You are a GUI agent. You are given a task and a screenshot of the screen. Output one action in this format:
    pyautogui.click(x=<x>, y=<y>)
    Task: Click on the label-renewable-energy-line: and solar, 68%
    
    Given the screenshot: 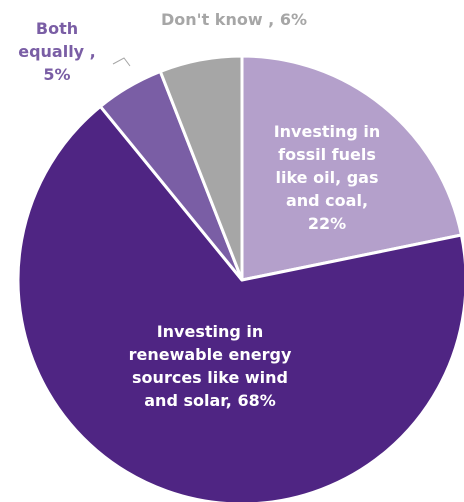 What is the action you would take?
    pyautogui.click(x=210, y=400)
    